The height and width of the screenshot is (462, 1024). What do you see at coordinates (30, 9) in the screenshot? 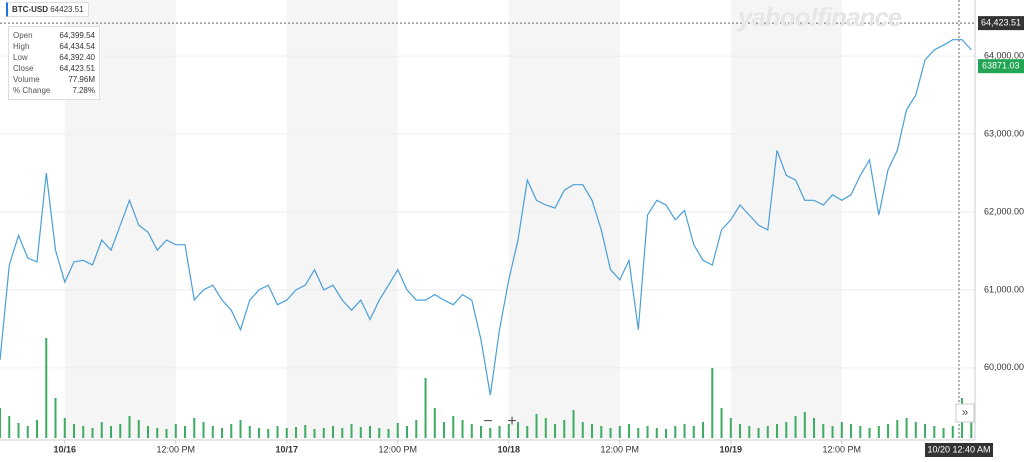
I see `symbol: BTC-USD` at bounding box center [30, 9].